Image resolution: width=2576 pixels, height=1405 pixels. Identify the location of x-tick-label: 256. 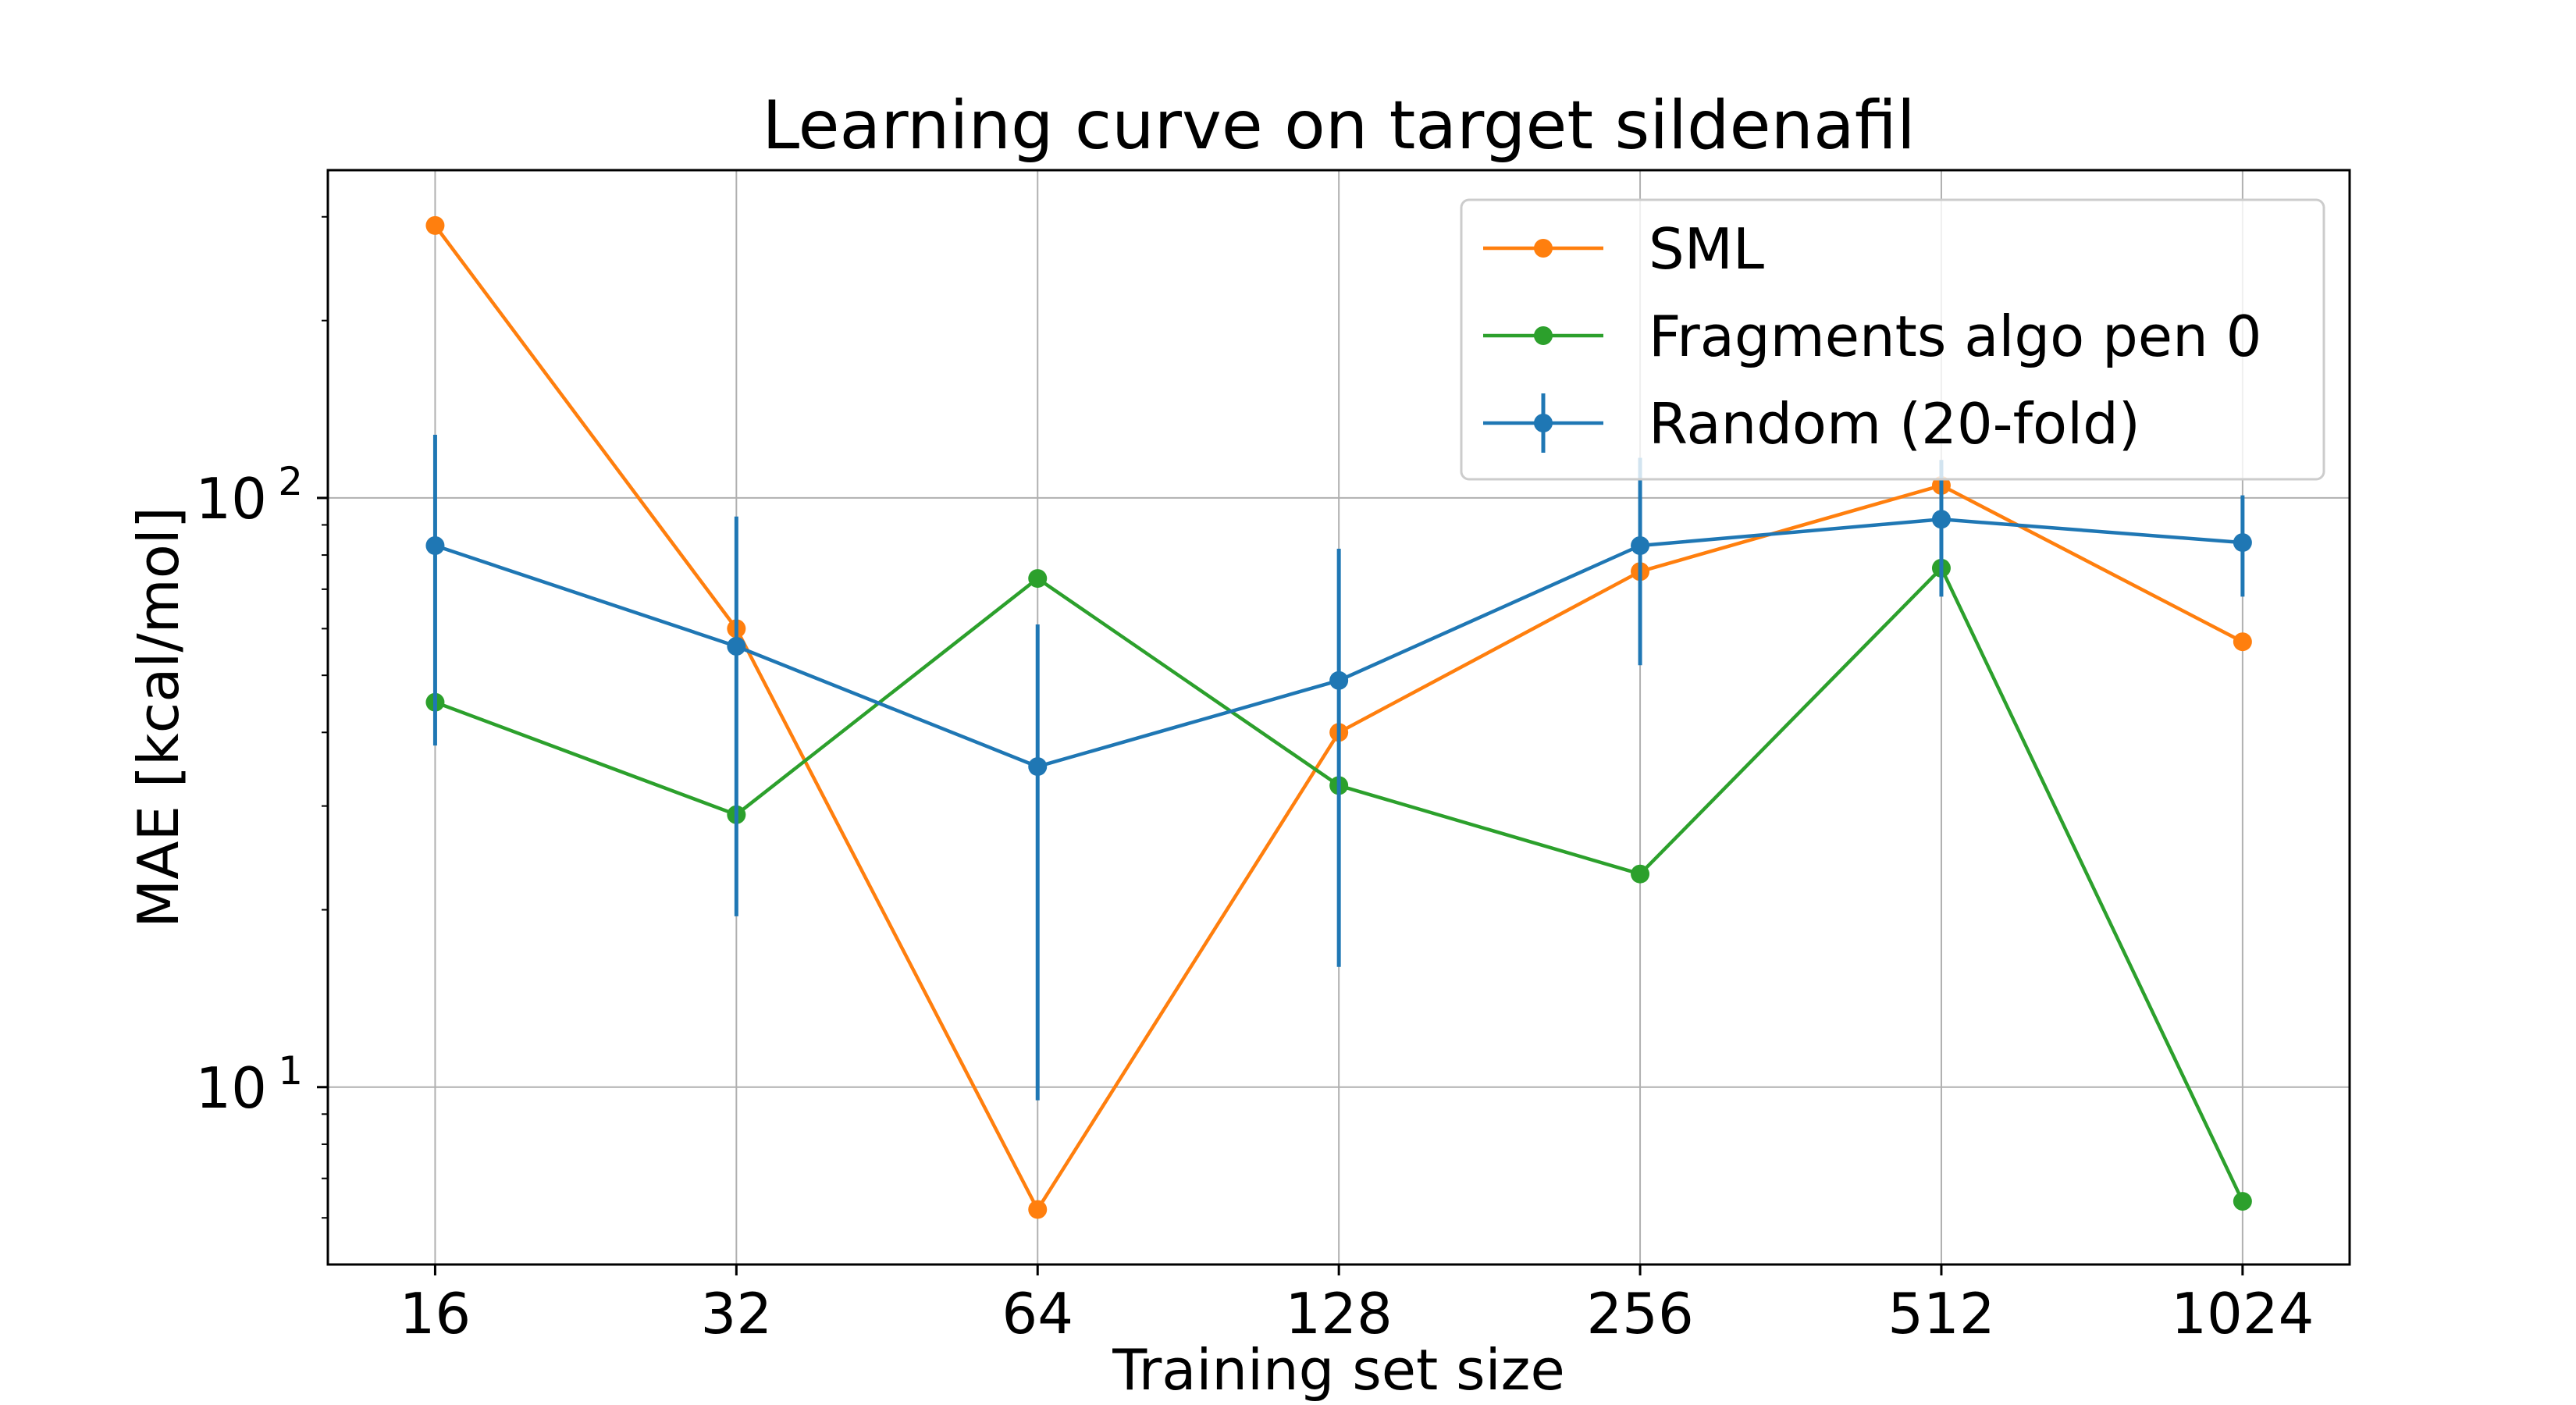
(1639, 1313).